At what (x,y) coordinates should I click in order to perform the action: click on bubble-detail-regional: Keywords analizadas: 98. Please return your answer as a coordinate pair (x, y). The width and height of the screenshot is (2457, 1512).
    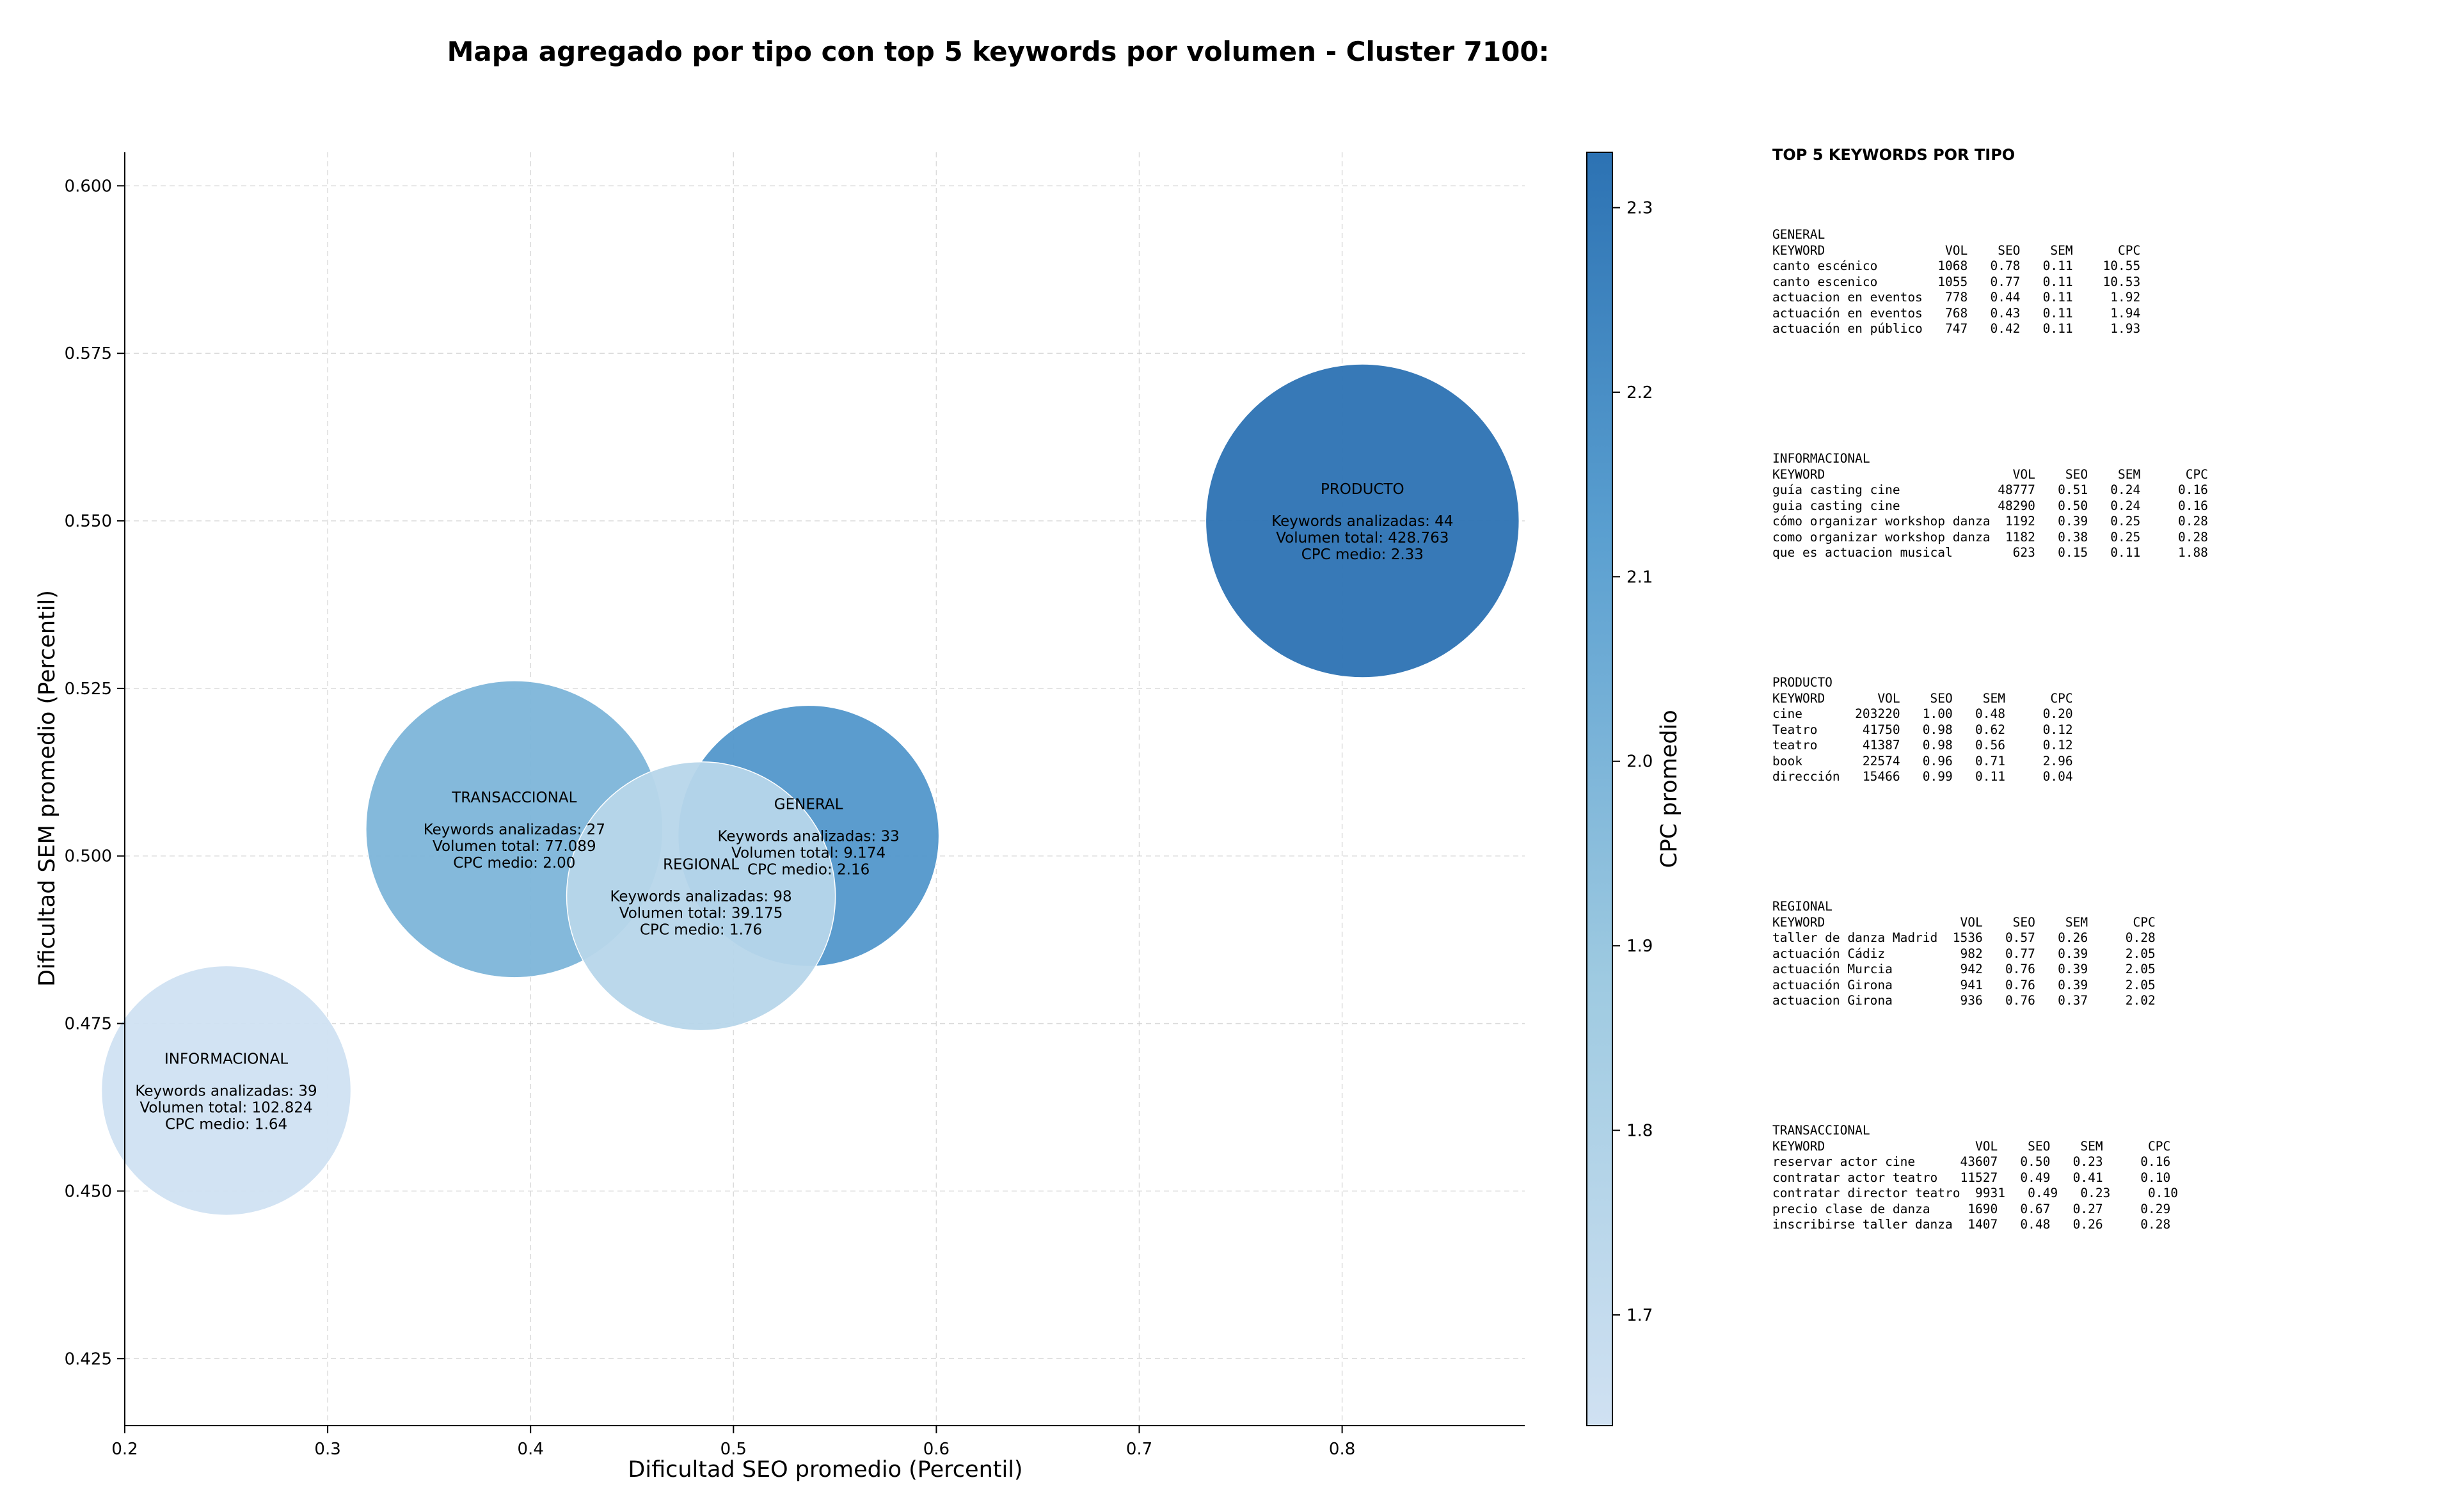
    Looking at the image, I should click on (700, 897).